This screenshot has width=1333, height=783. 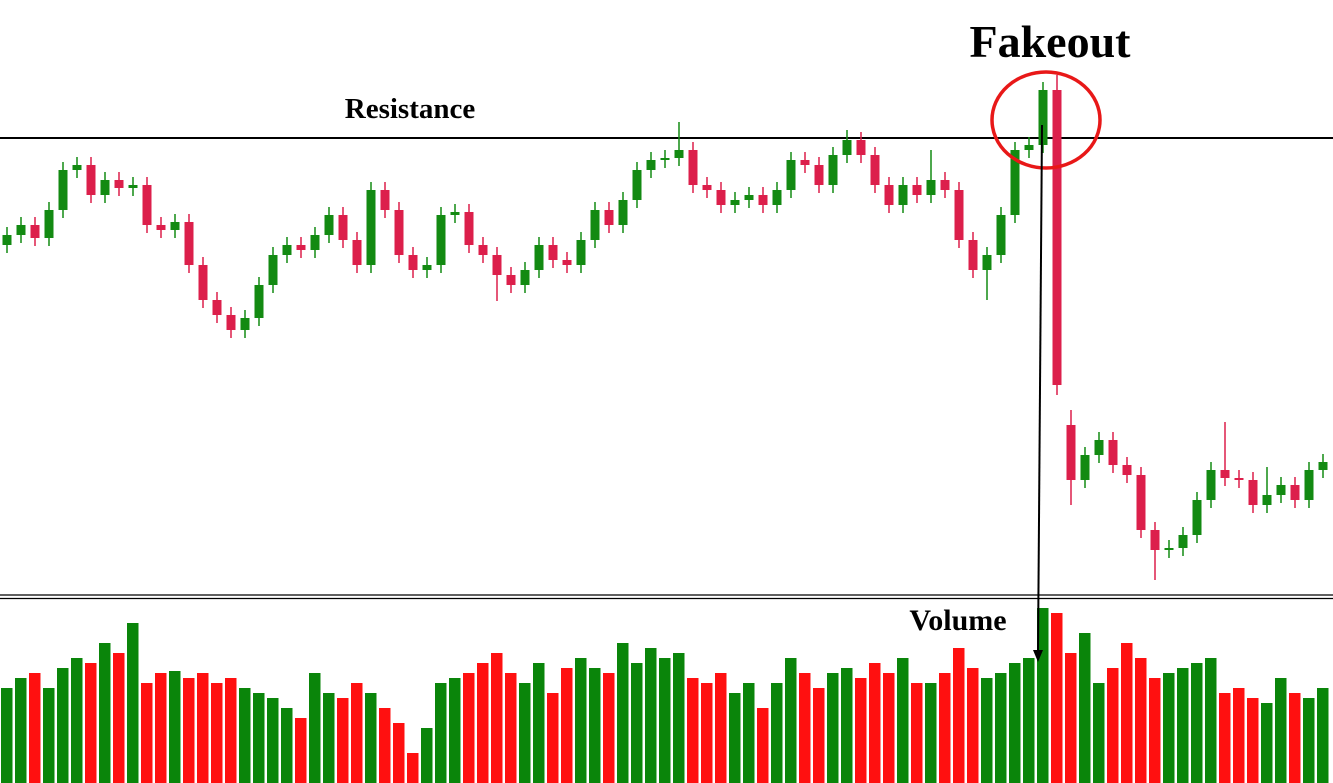 What do you see at coordinates (957, 620) in the screenshot?
I see `volume-label: Volume` at bounding box center [957, 620].